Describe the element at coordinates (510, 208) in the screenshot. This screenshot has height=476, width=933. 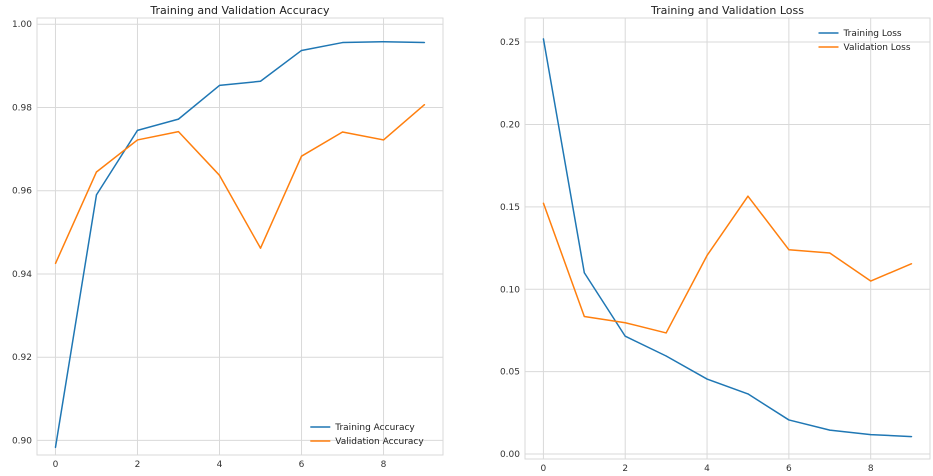
I see `y-tick-label: 0.15` at that location.